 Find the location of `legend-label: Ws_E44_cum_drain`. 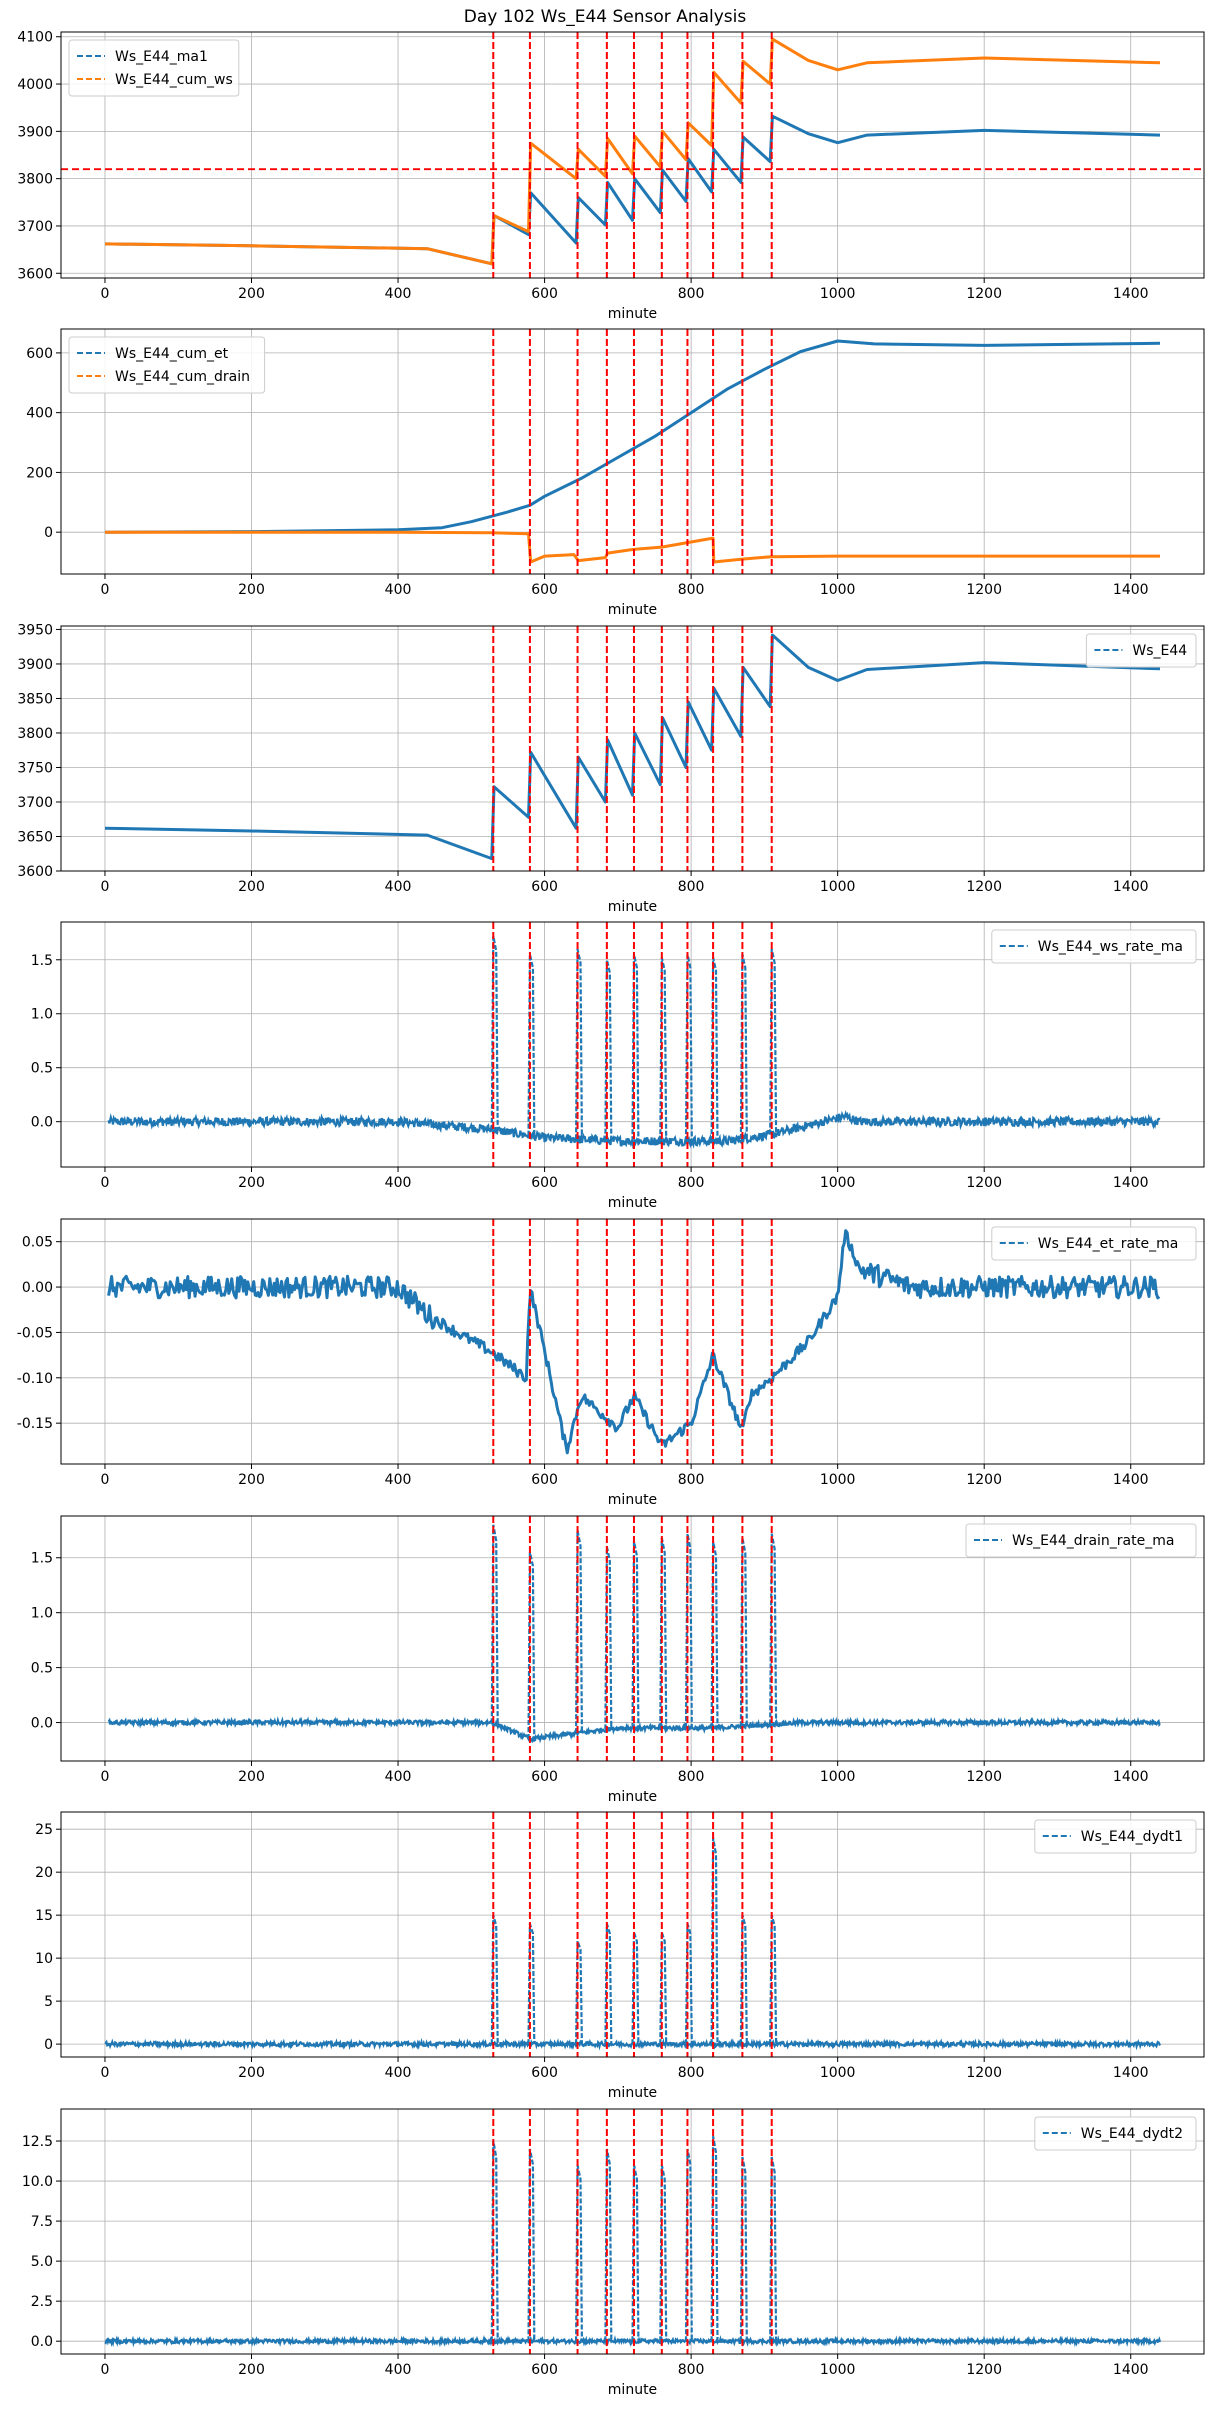

legend-label: Ws_E44_cum_drain is located at coordinates (182, 377).